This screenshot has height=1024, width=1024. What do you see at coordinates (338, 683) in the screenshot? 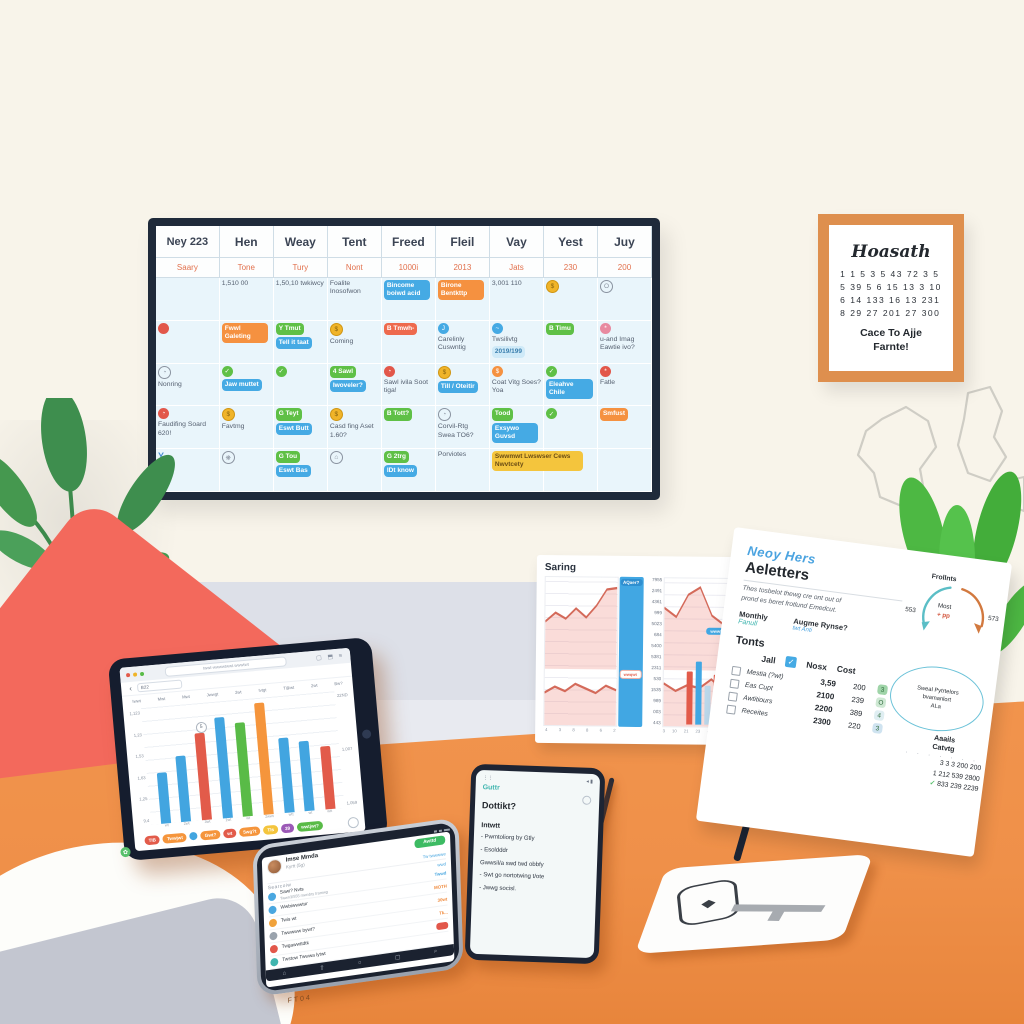
I see `chart-column-header: Bw?` at bounding box center [338, 683].